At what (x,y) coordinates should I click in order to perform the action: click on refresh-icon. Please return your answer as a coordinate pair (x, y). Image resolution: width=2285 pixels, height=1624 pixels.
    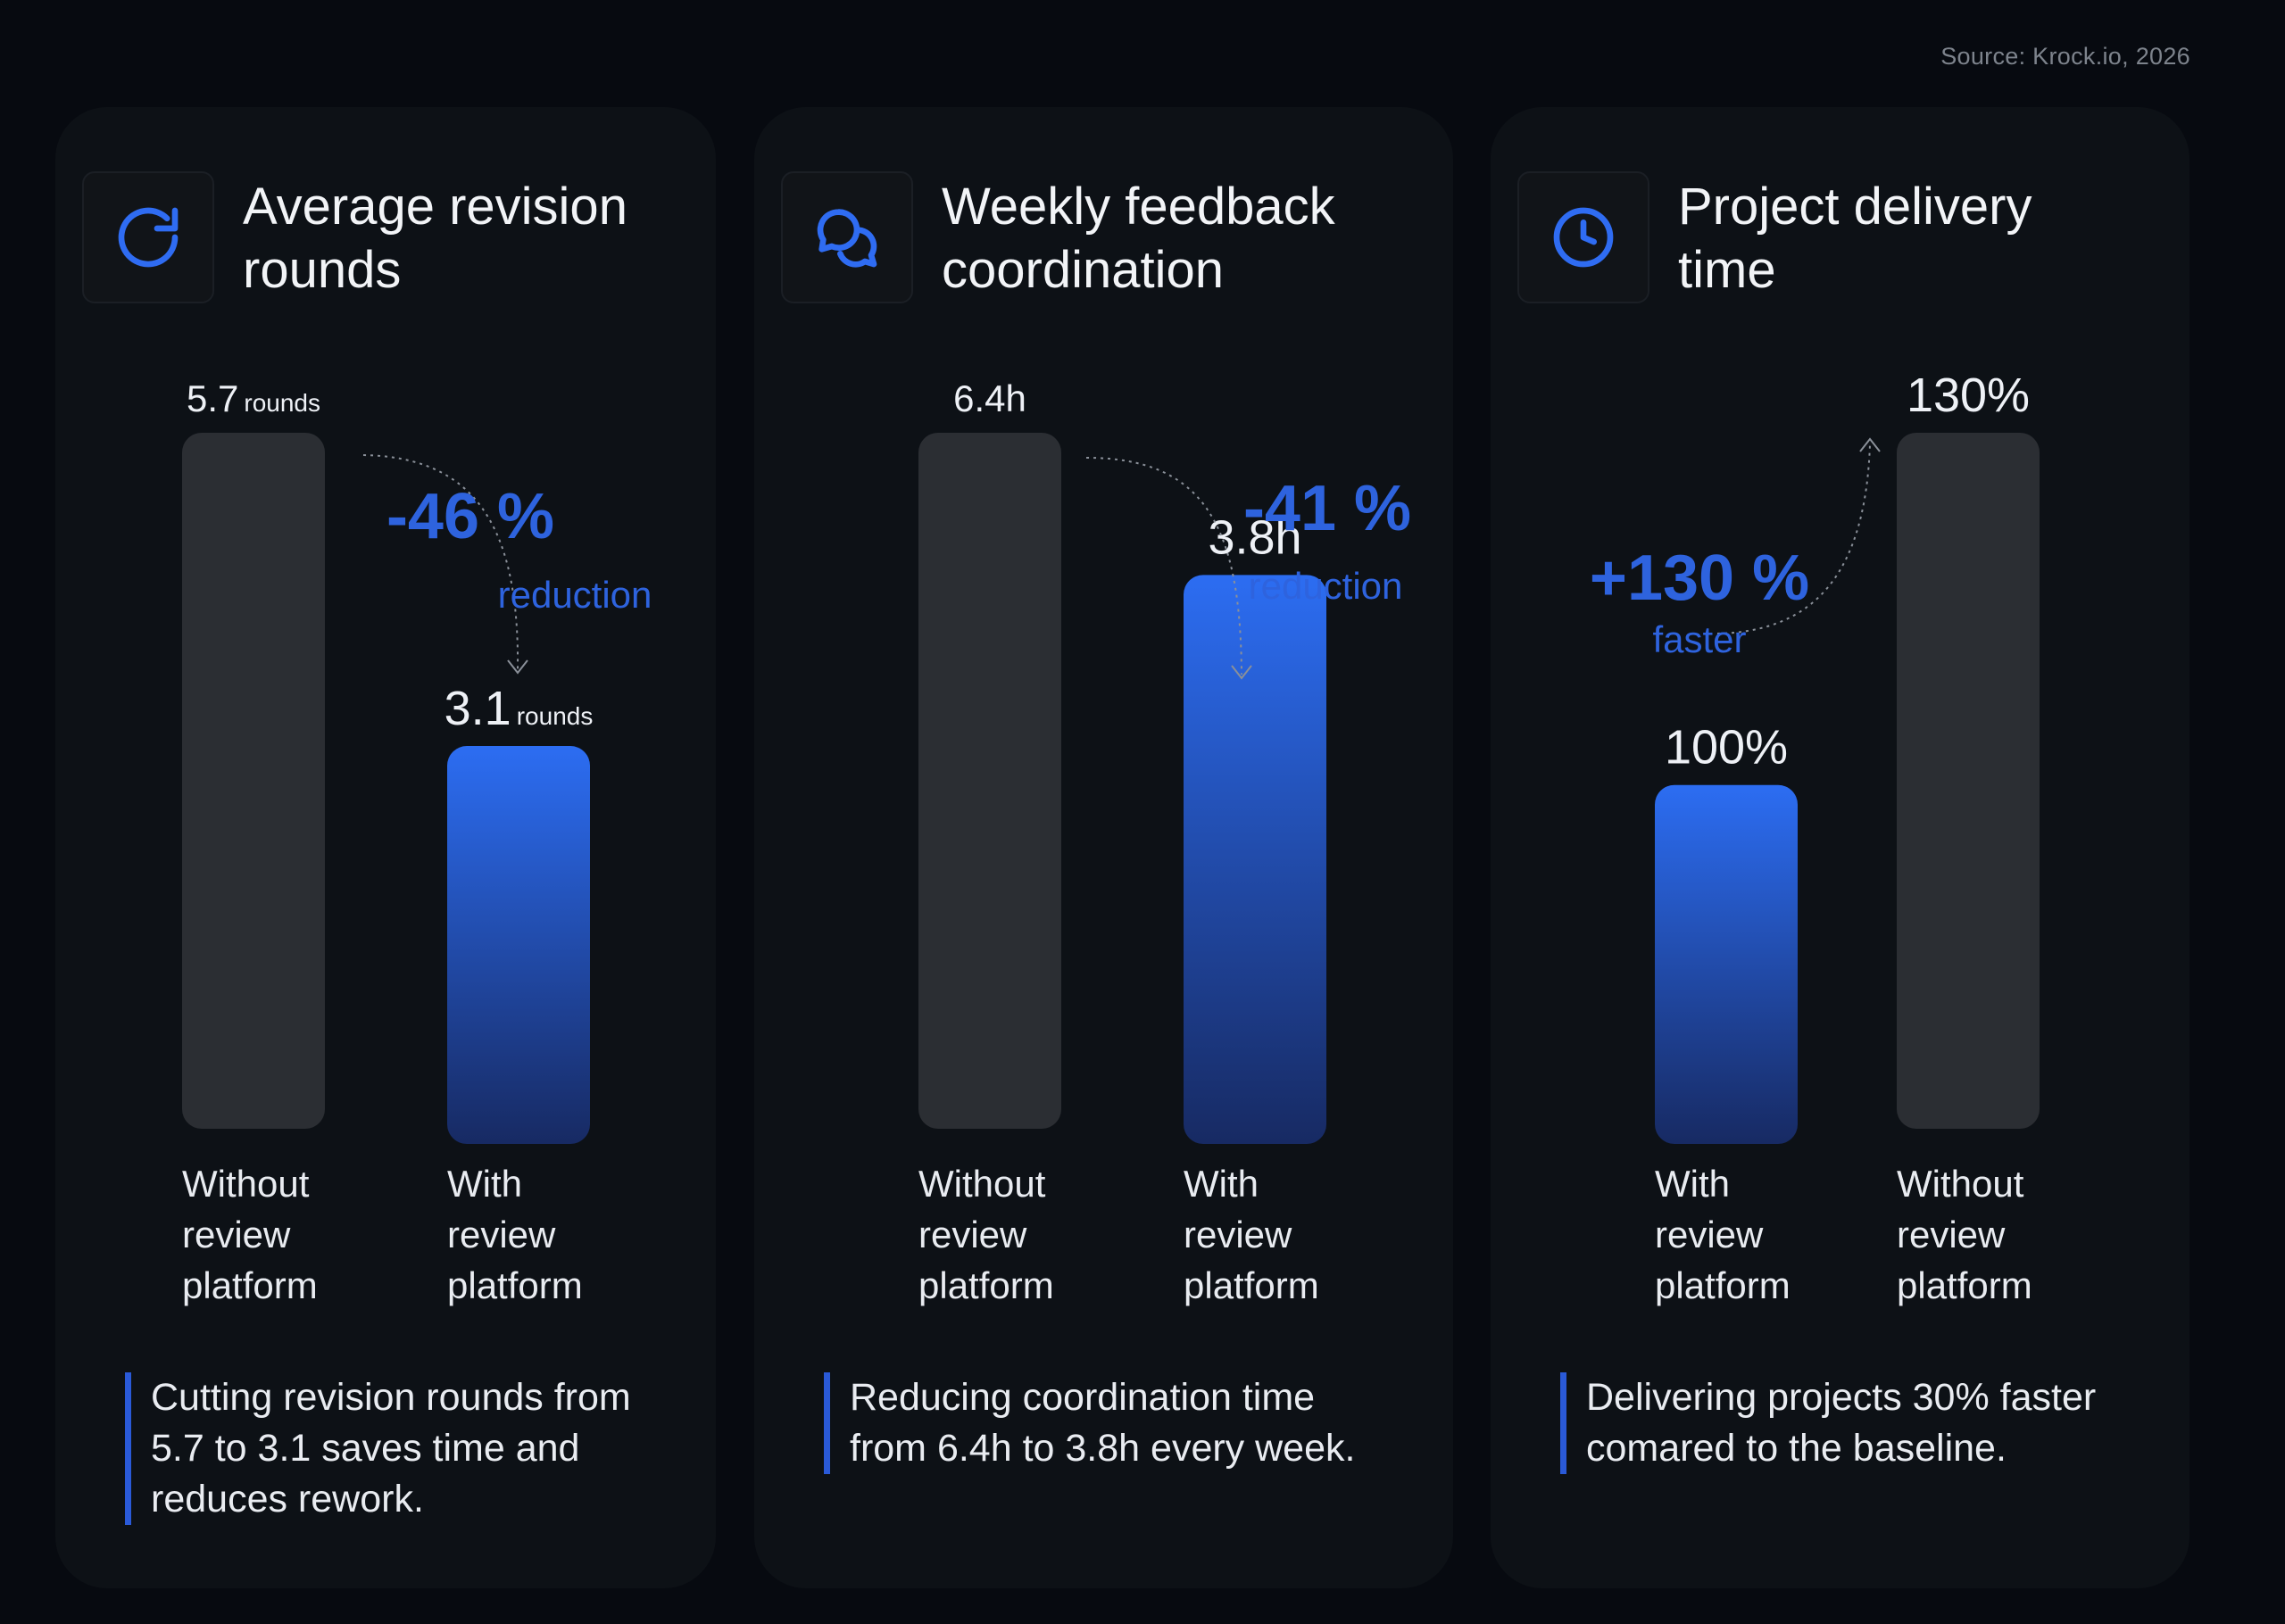
    Looking at the image, I should click on (148, 237).